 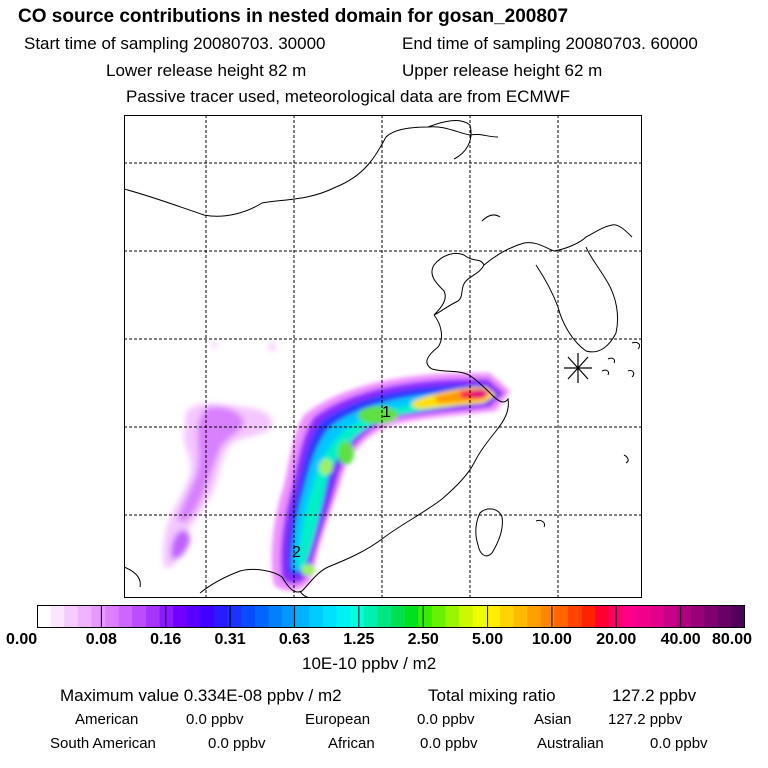 I want to click on asian-label: Asian, so click(x=553, y=719).